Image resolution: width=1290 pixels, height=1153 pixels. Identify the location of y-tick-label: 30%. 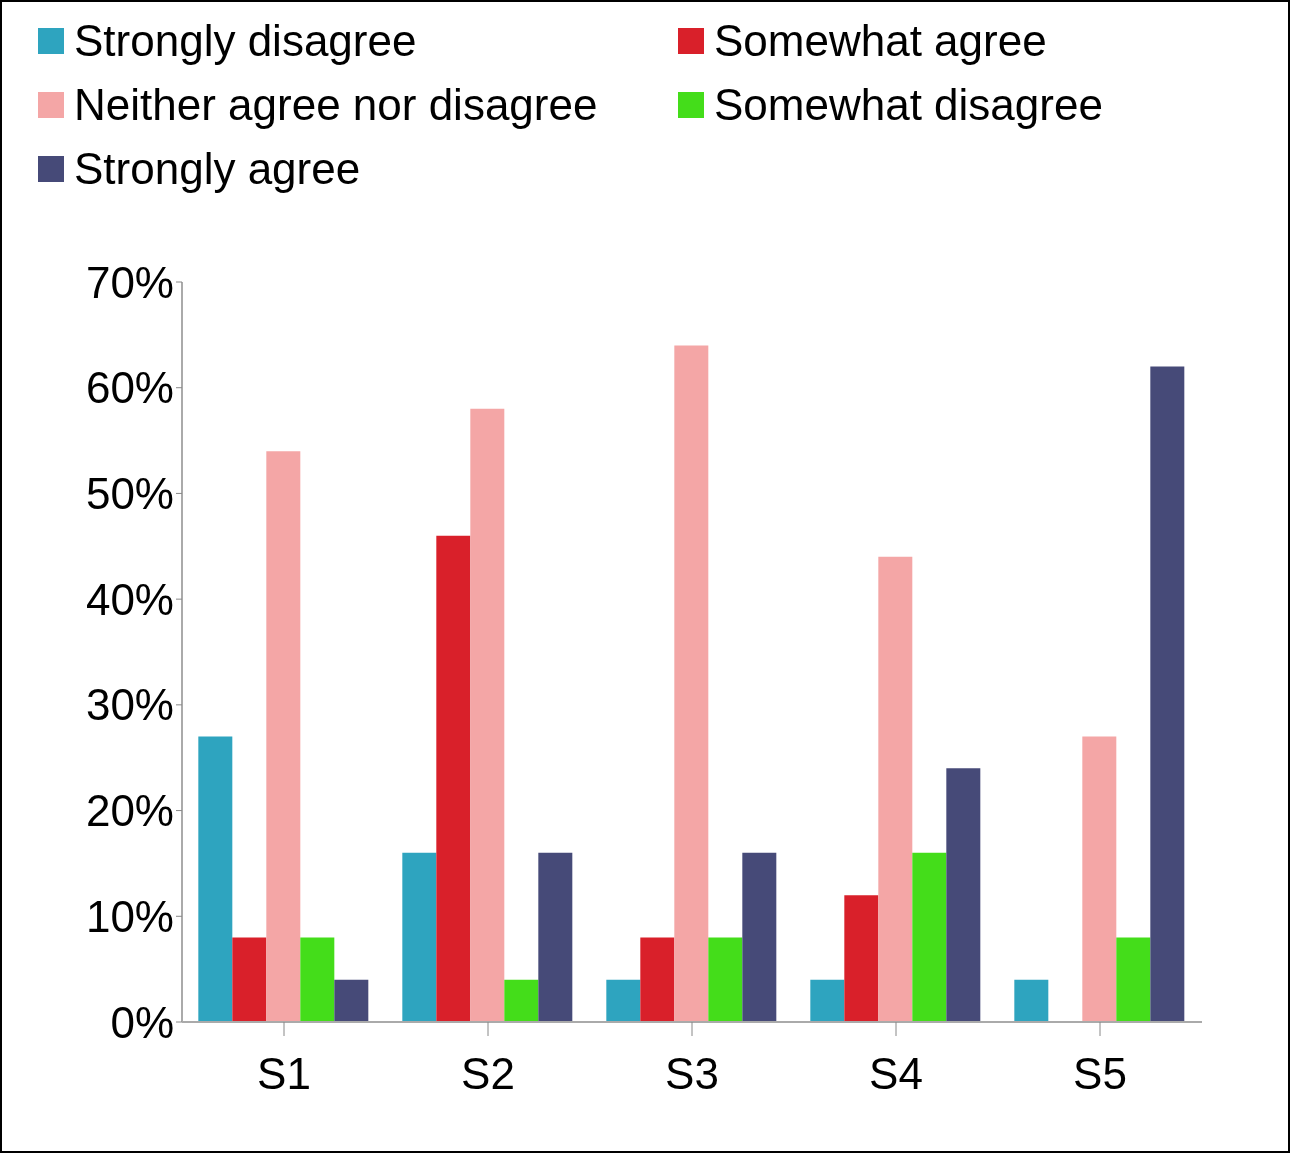
(129, 705).